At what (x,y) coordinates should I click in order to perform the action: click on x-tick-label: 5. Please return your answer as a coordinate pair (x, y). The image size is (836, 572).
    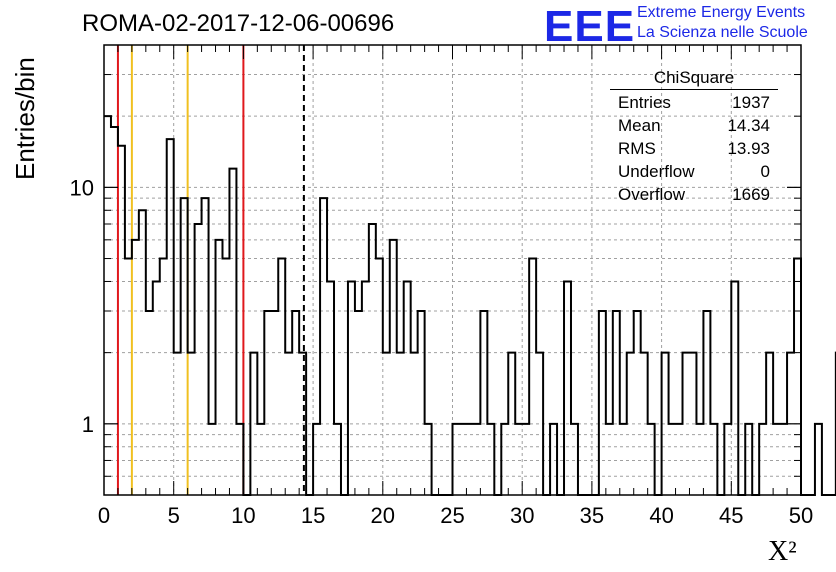
    Looking at the image, I should click on (174, 515).